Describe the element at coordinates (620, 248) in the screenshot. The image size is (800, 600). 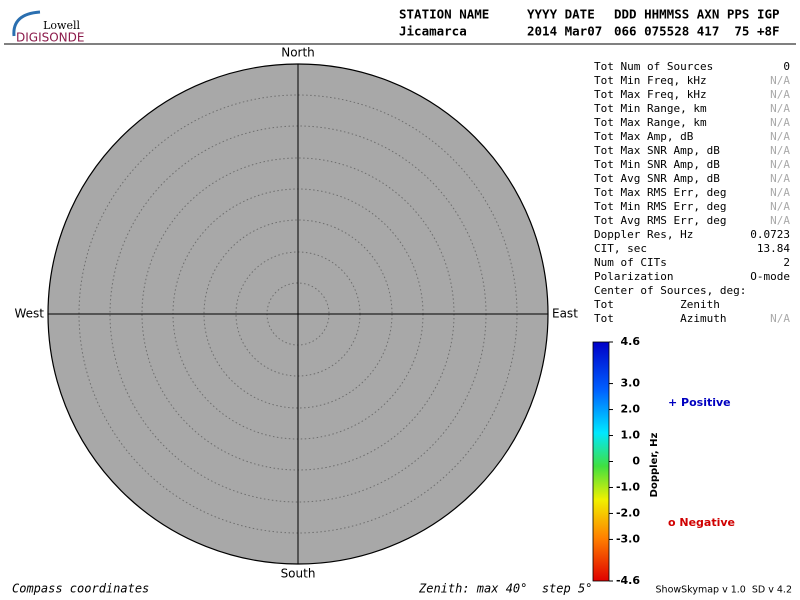
I see `stat-label: CIT, sec` at that location.